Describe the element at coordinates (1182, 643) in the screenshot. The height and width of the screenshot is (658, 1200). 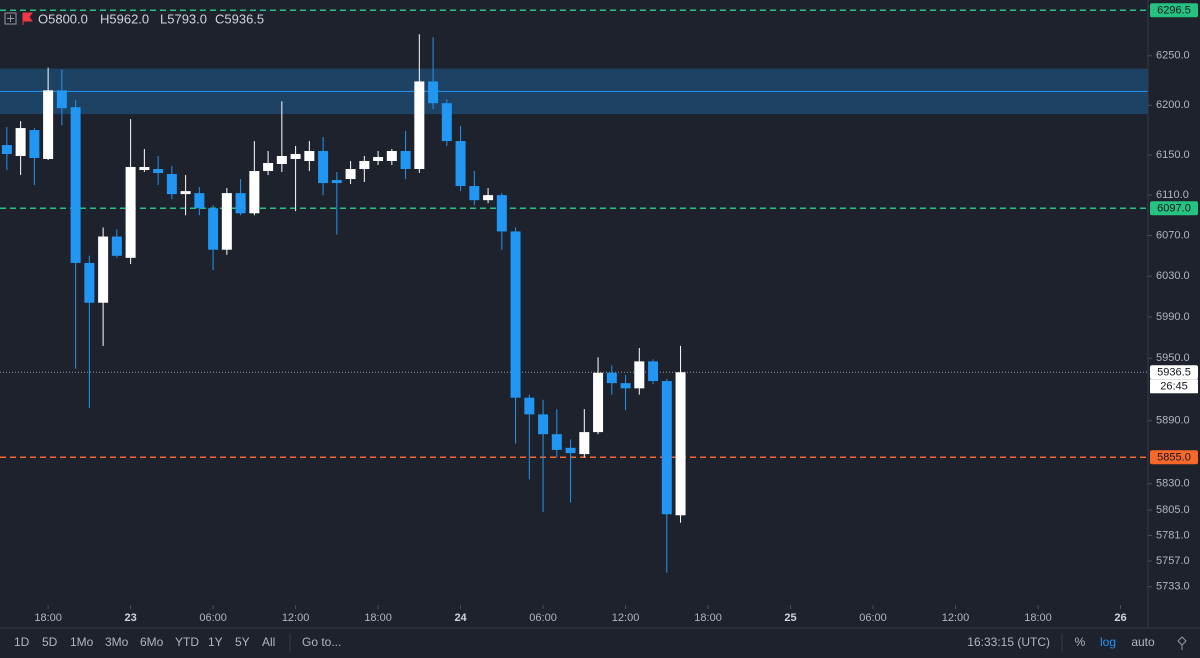
I see `settings-icon` at that location.